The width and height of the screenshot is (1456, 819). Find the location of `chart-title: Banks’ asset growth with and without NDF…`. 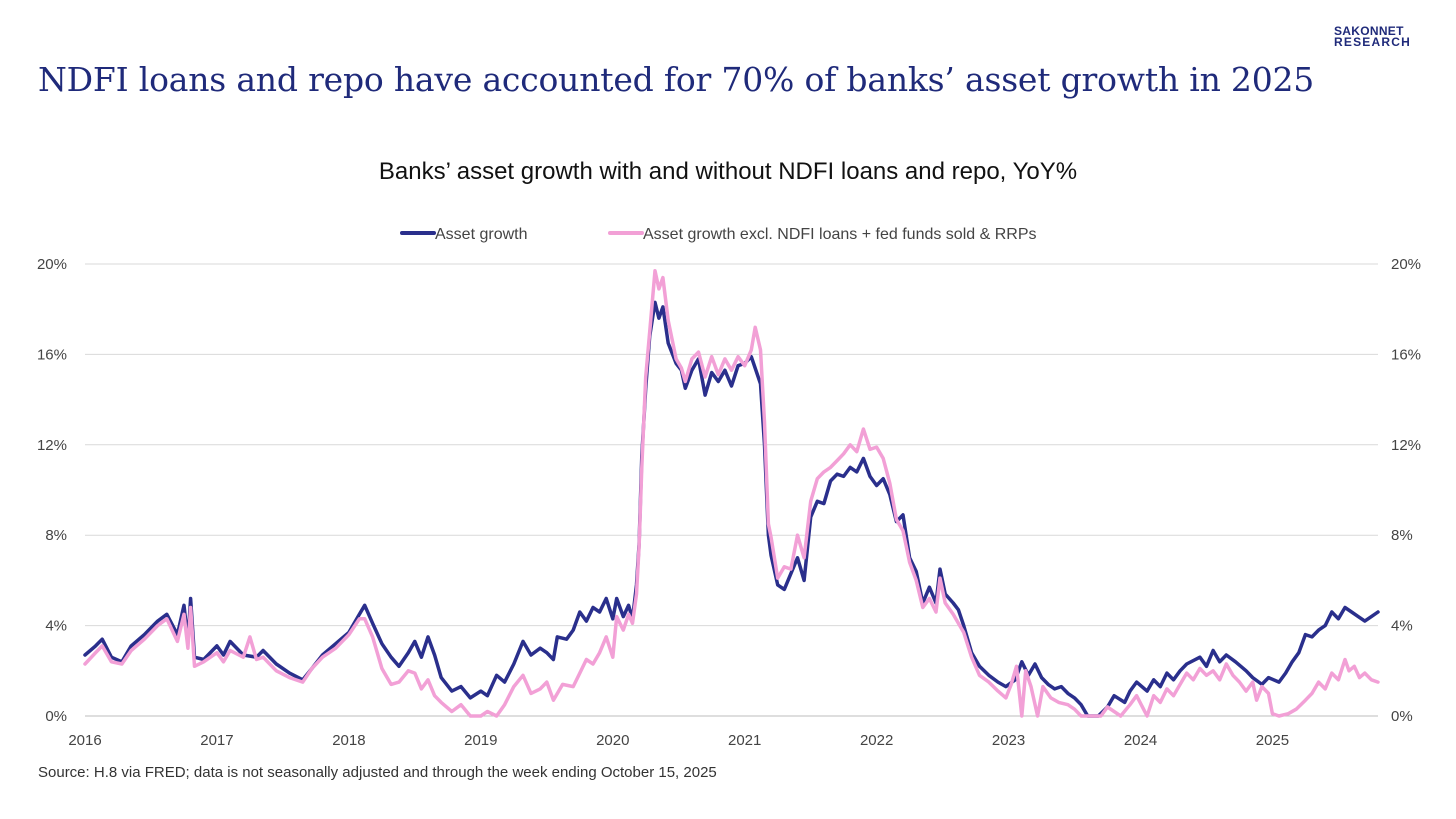

chart-title: Banks’ asset growth with and without NDF… is located at coordinates (728, 171).